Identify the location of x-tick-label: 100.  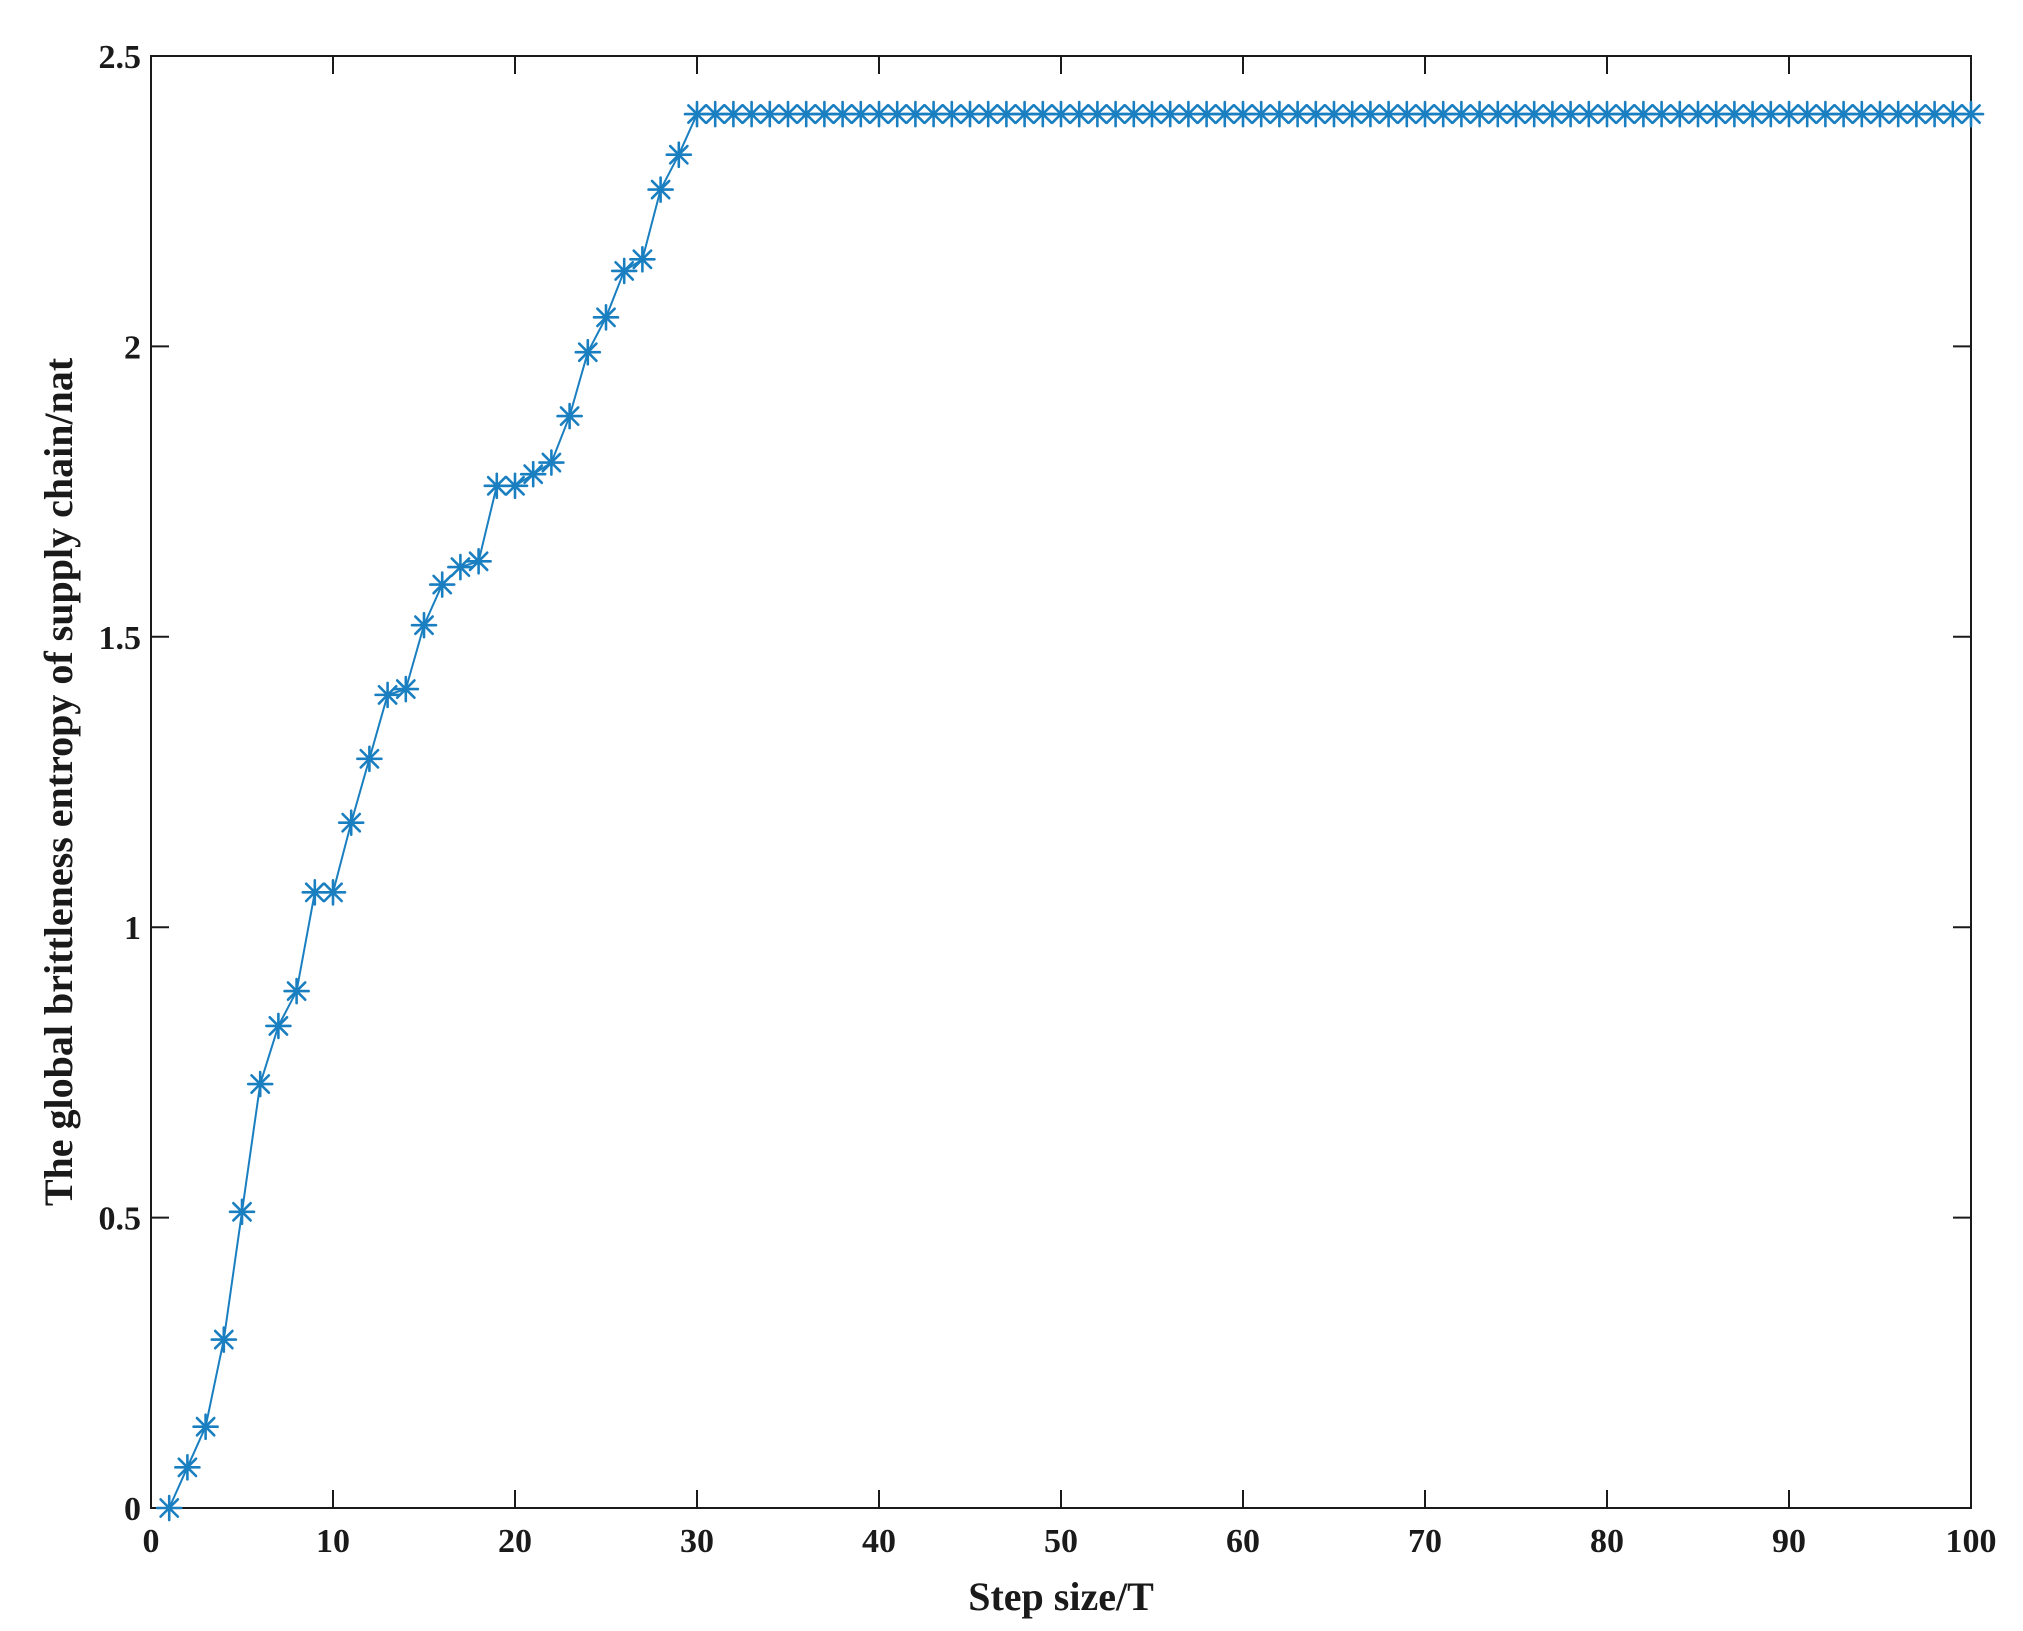
(1971, 1541).